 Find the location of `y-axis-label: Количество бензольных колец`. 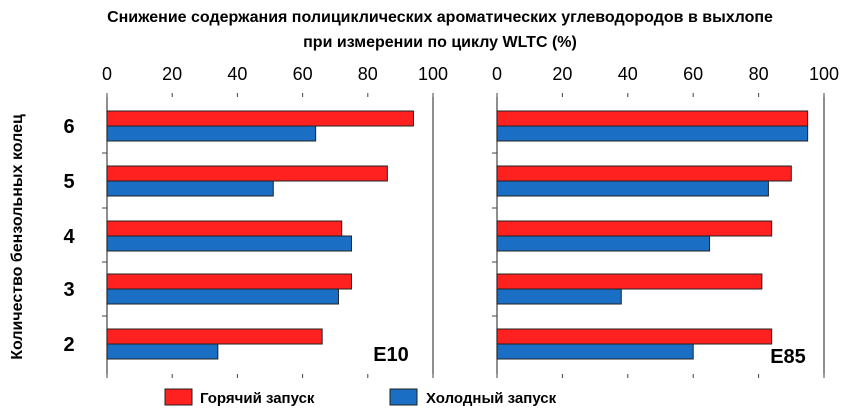

y-axis-label: Количество бензольных колец is located at coordinates (17, 237).